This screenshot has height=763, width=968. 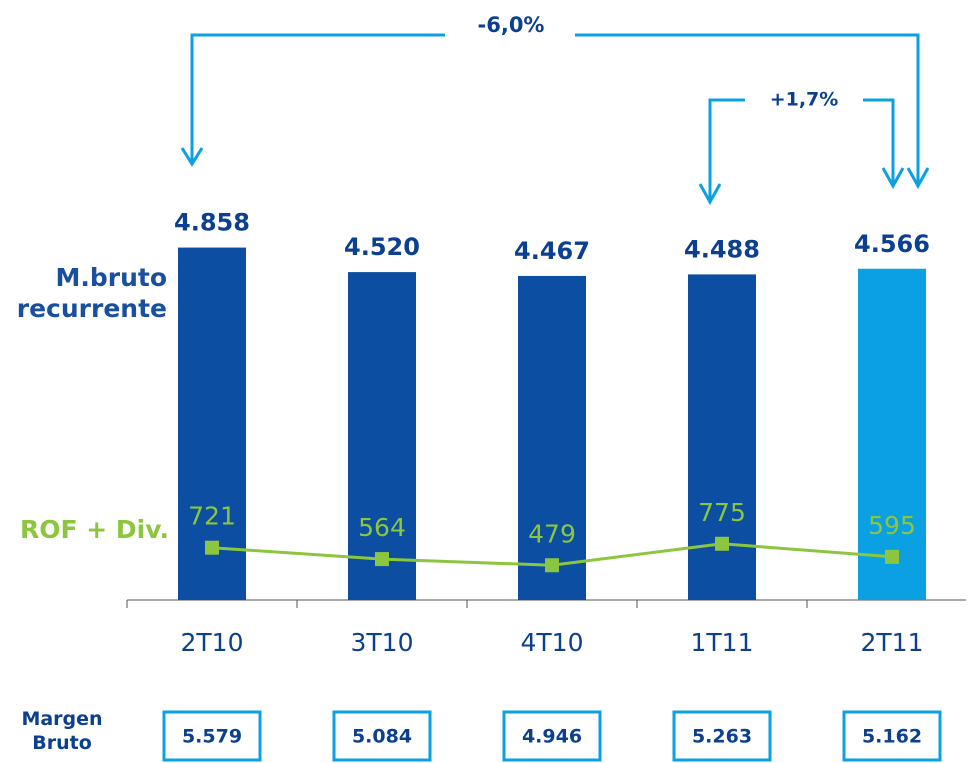 What do you see at coordinates (892, 525) in the screenshot?
I see `line-value-label: 595` at bounding box center [892, 525].